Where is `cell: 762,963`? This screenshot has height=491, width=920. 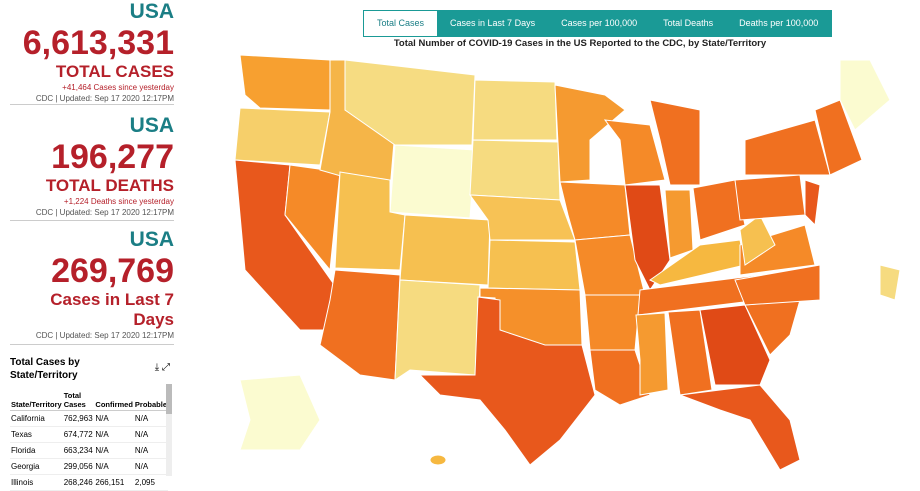
cell: 762,963 is located at coordinates (78, 418).